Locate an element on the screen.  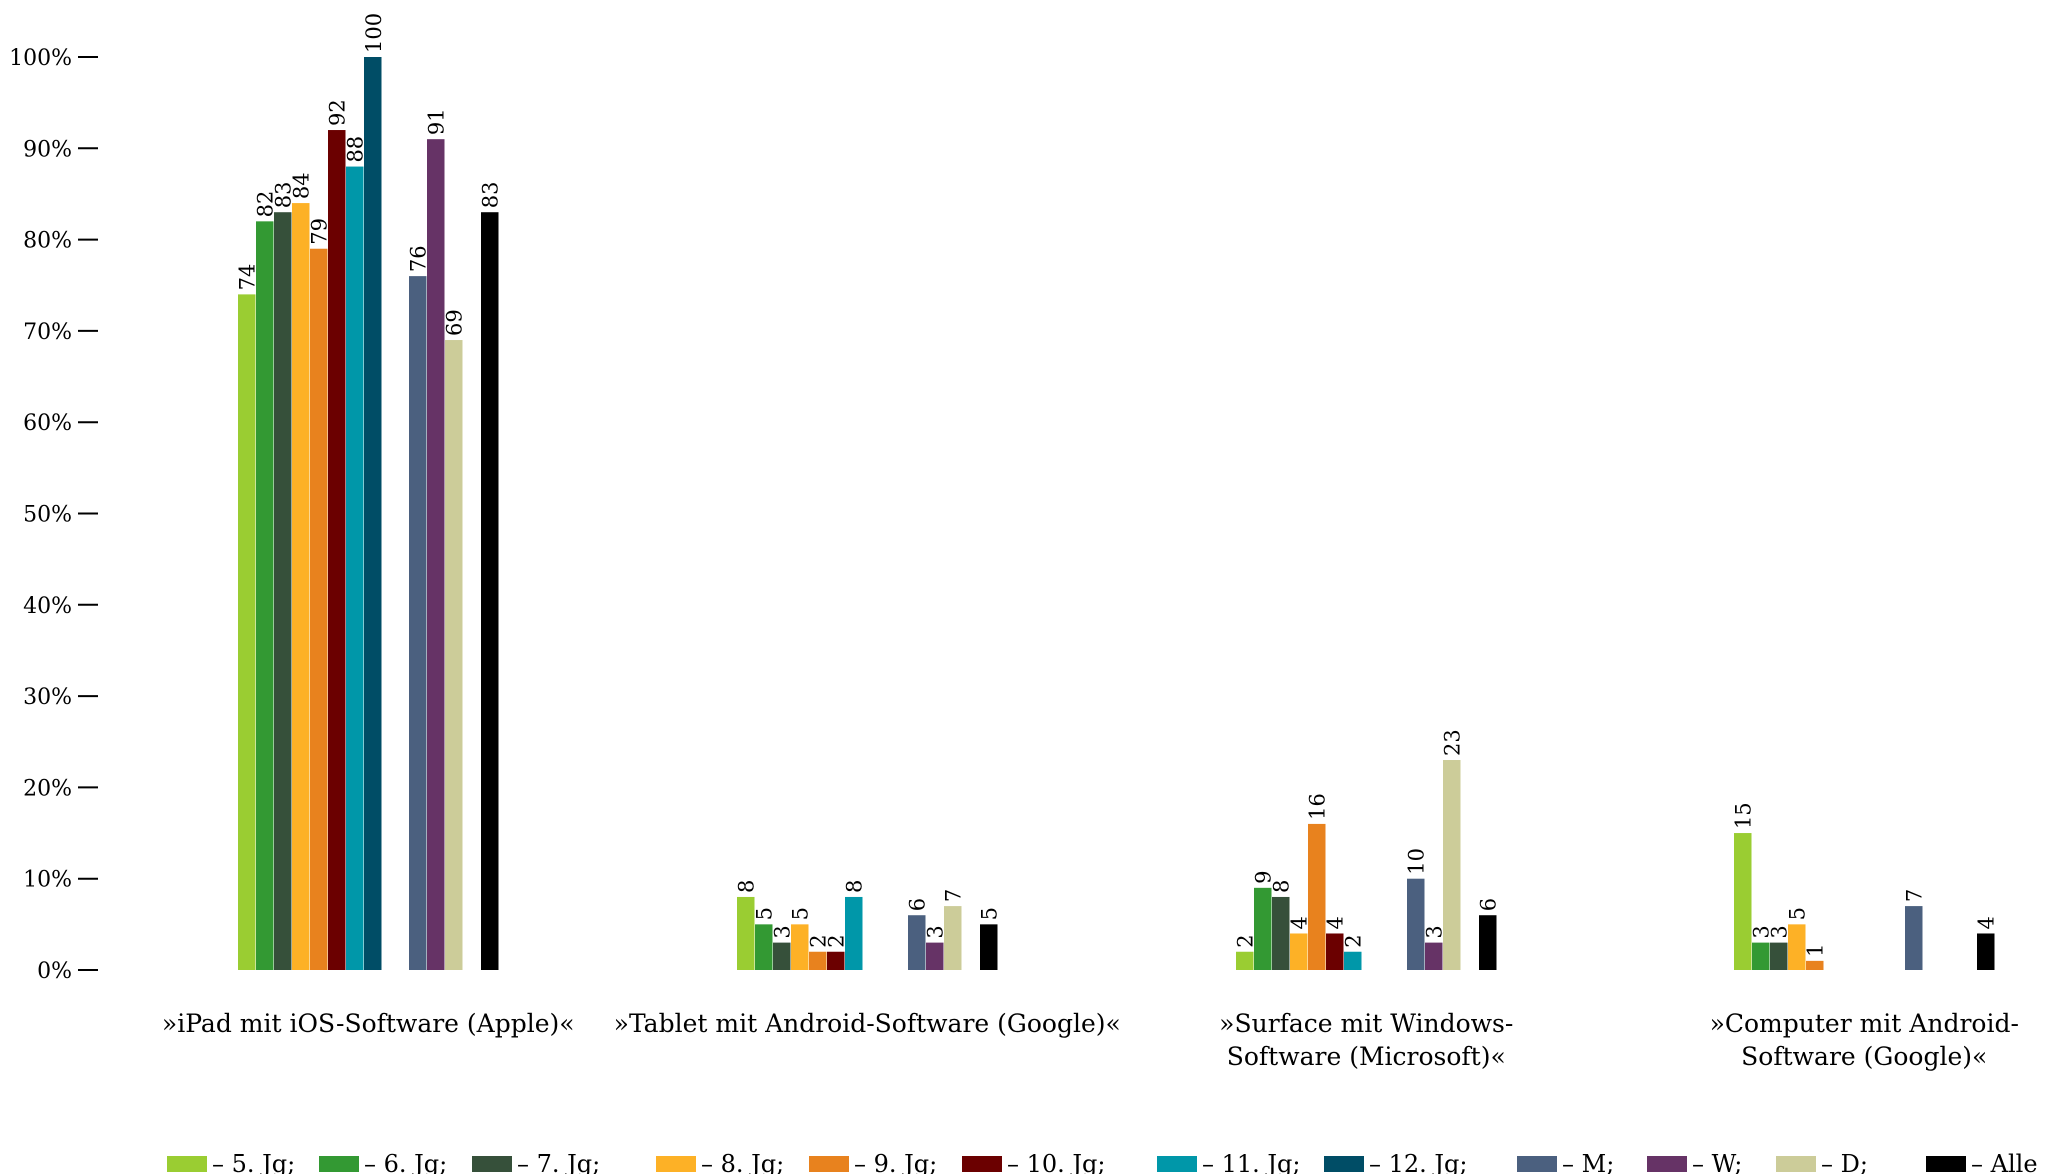
bar-value-label: 92 is located at coordinates (338, 112).